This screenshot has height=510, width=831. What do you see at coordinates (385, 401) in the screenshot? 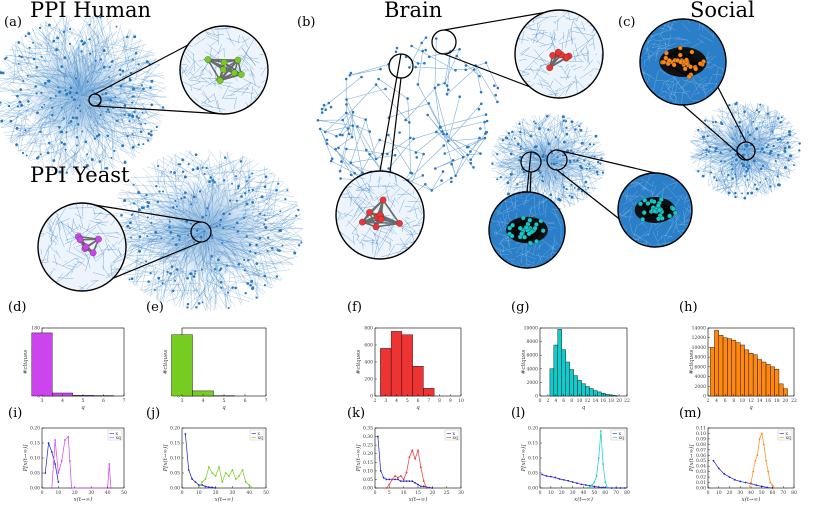
I see `x-tick-label: 3` at bounding box center [385, 401].